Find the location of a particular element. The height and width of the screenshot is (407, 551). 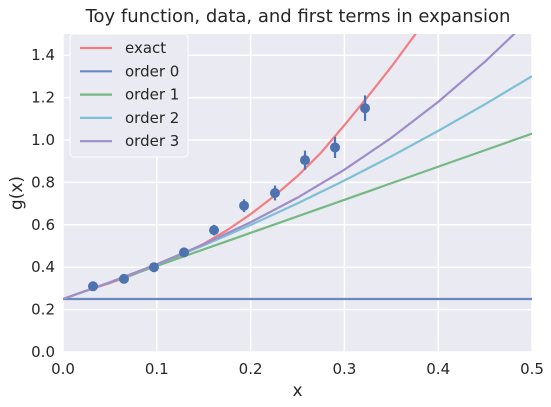

y-tick-label: 1.2 is located at coordinates (43, 98).